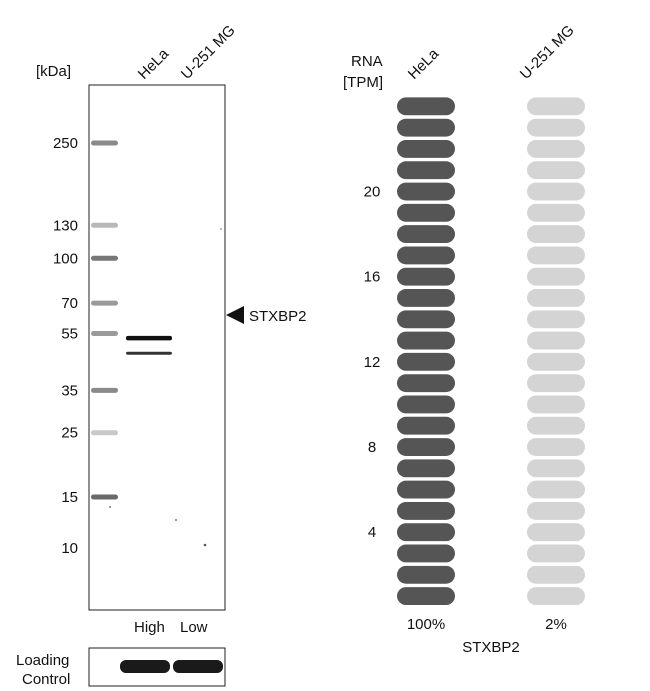 The image size is (650, 691). Describe the element at coordinates (235, 315) in the screenshot. I see `target-arrow-icon` at that location.